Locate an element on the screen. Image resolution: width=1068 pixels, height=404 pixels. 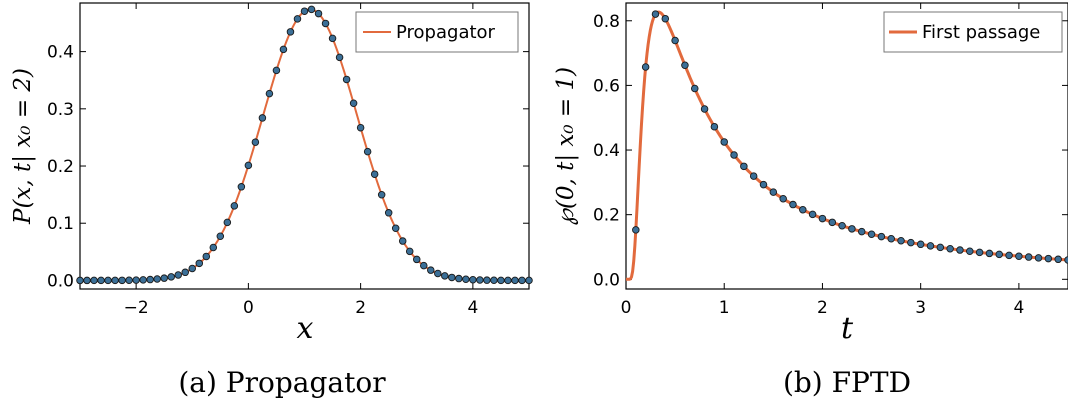
x-tick-label: 2 is located at coordinates (822, 308).